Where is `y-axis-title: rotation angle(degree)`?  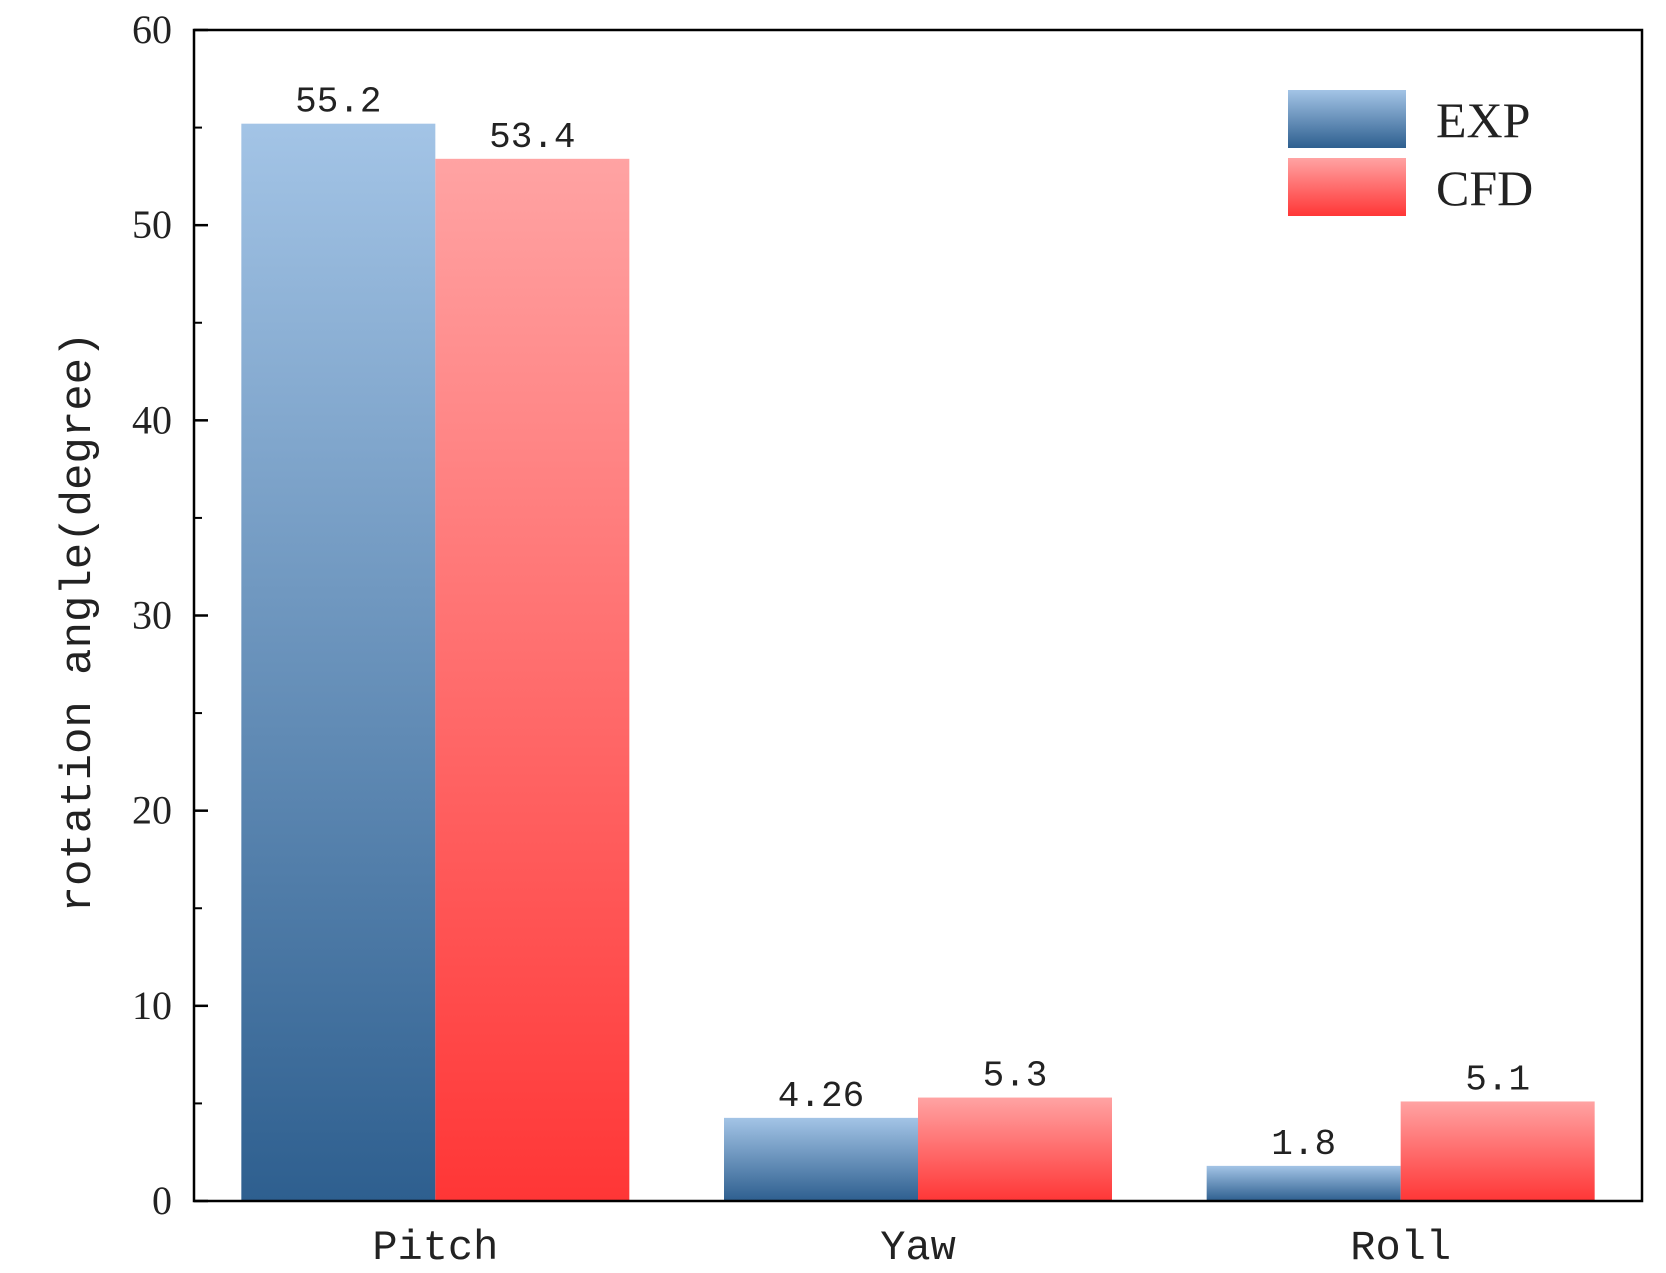
y-axis-title: rotation angle(degree) is located at coordinates (79, 622).